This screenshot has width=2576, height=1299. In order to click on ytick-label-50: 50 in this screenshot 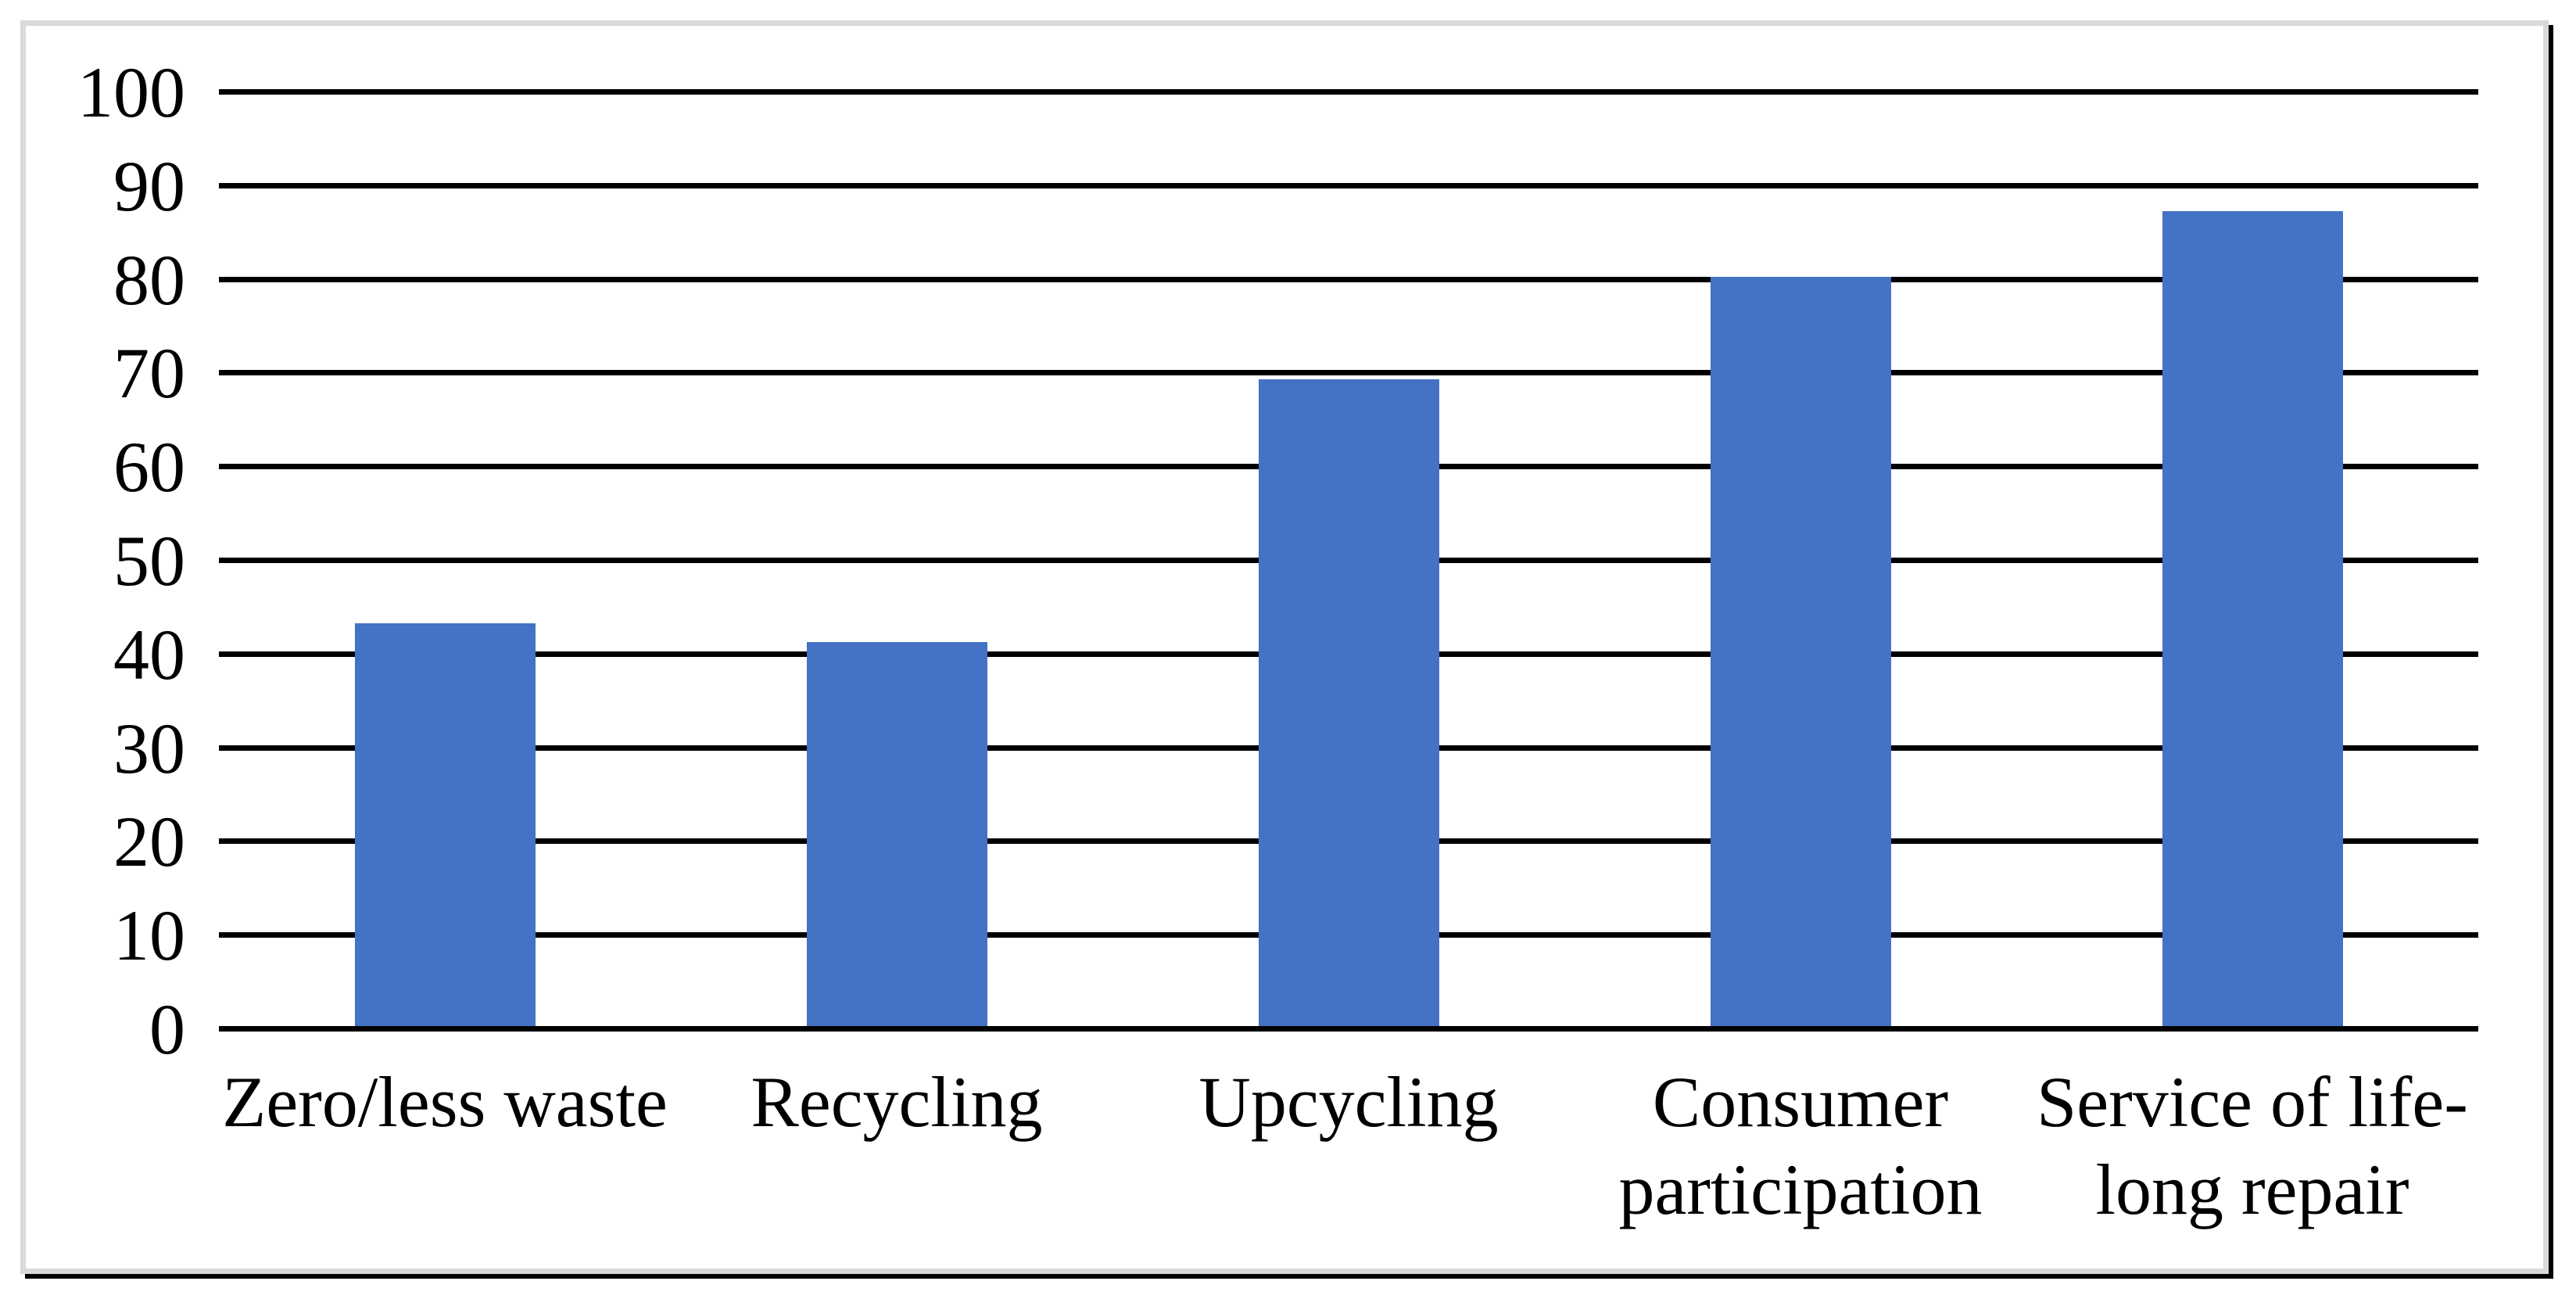, I will do `click(149, 561)`.